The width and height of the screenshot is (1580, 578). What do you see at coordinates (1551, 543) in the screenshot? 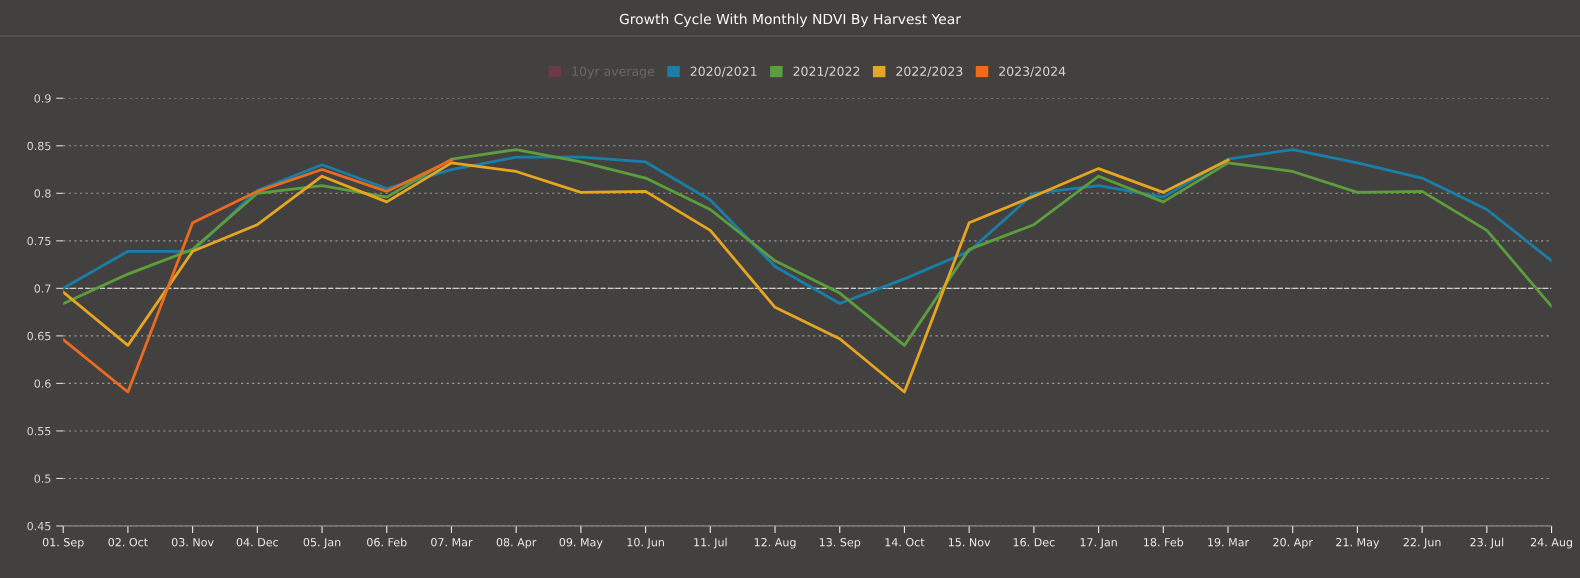
I see `x-tick-label: 24. Aug` at bounding box center [1551, 543].